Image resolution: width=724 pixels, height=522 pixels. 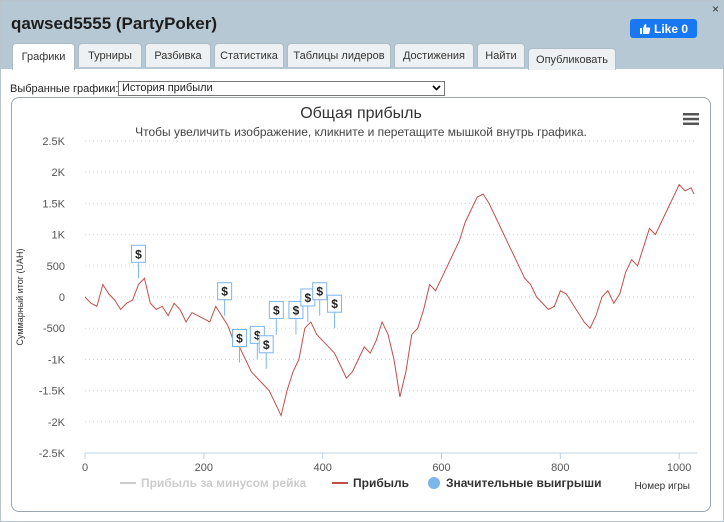 I want to click on y-tick-label: 1K, so click(x=59, y=236).